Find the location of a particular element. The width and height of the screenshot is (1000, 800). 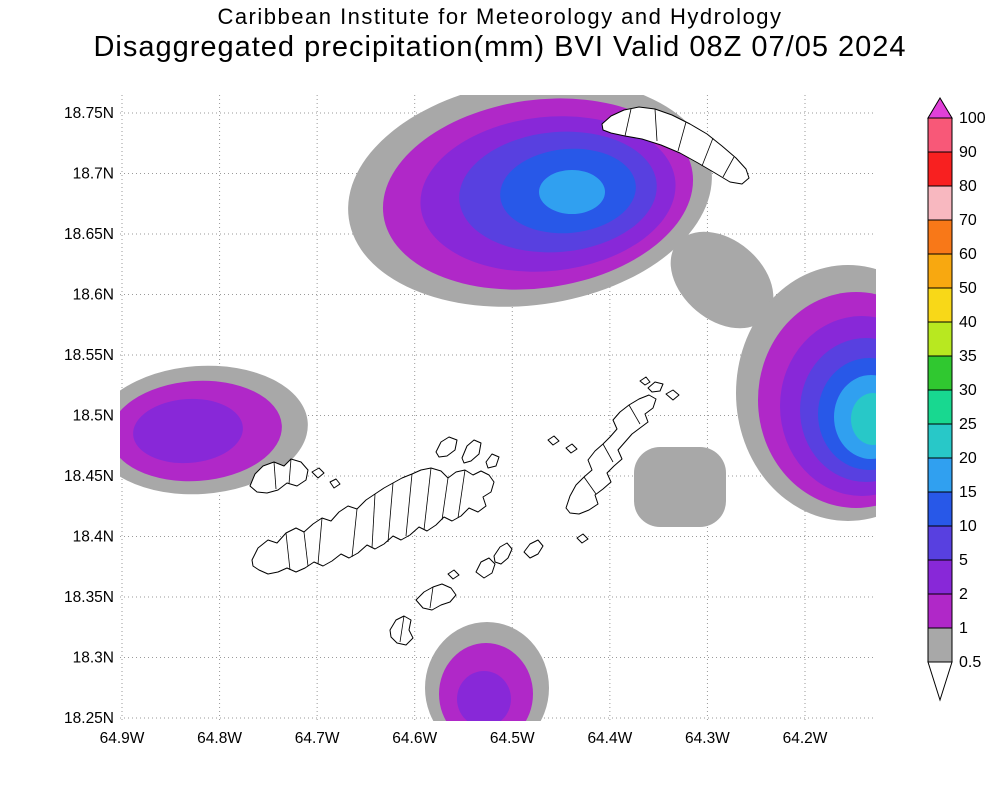

lat-tick-label: 18.7N is located at coordinates (93, 174).